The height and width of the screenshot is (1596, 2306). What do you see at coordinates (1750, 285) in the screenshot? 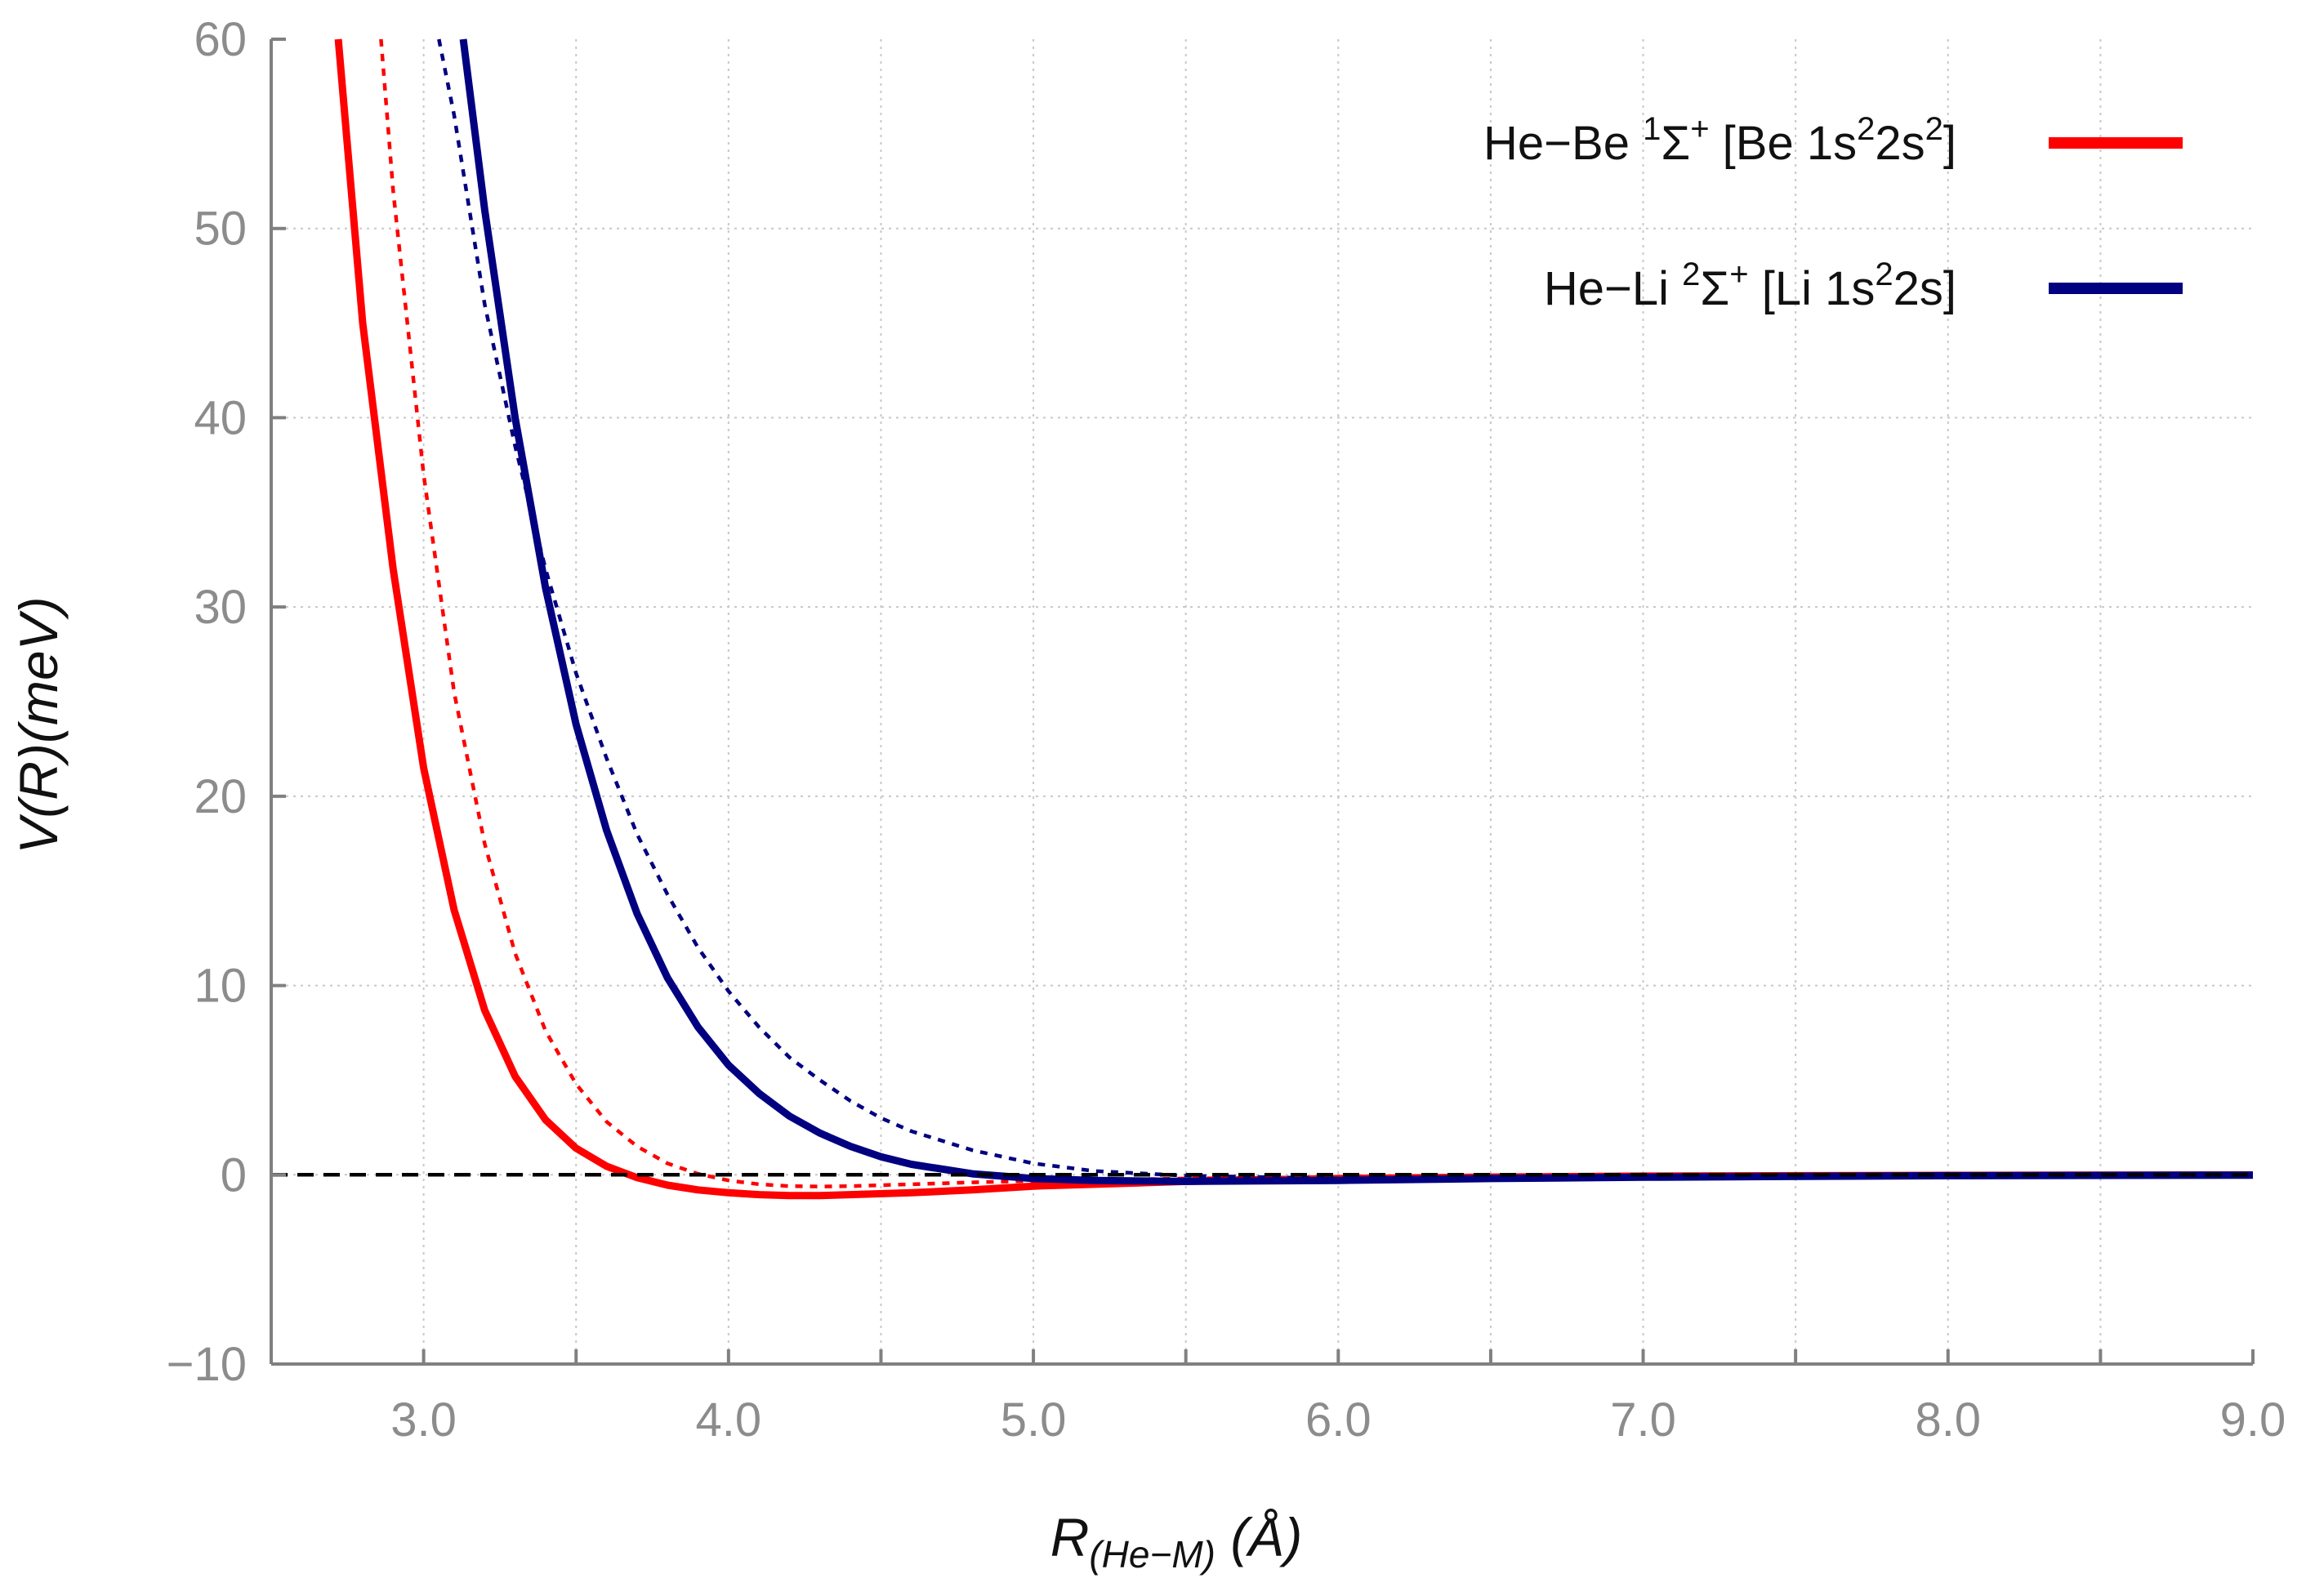
I see `legend-label-2: He−Li 2Σ+ [Li 1s22s]` at bounding box center [1750, 285].